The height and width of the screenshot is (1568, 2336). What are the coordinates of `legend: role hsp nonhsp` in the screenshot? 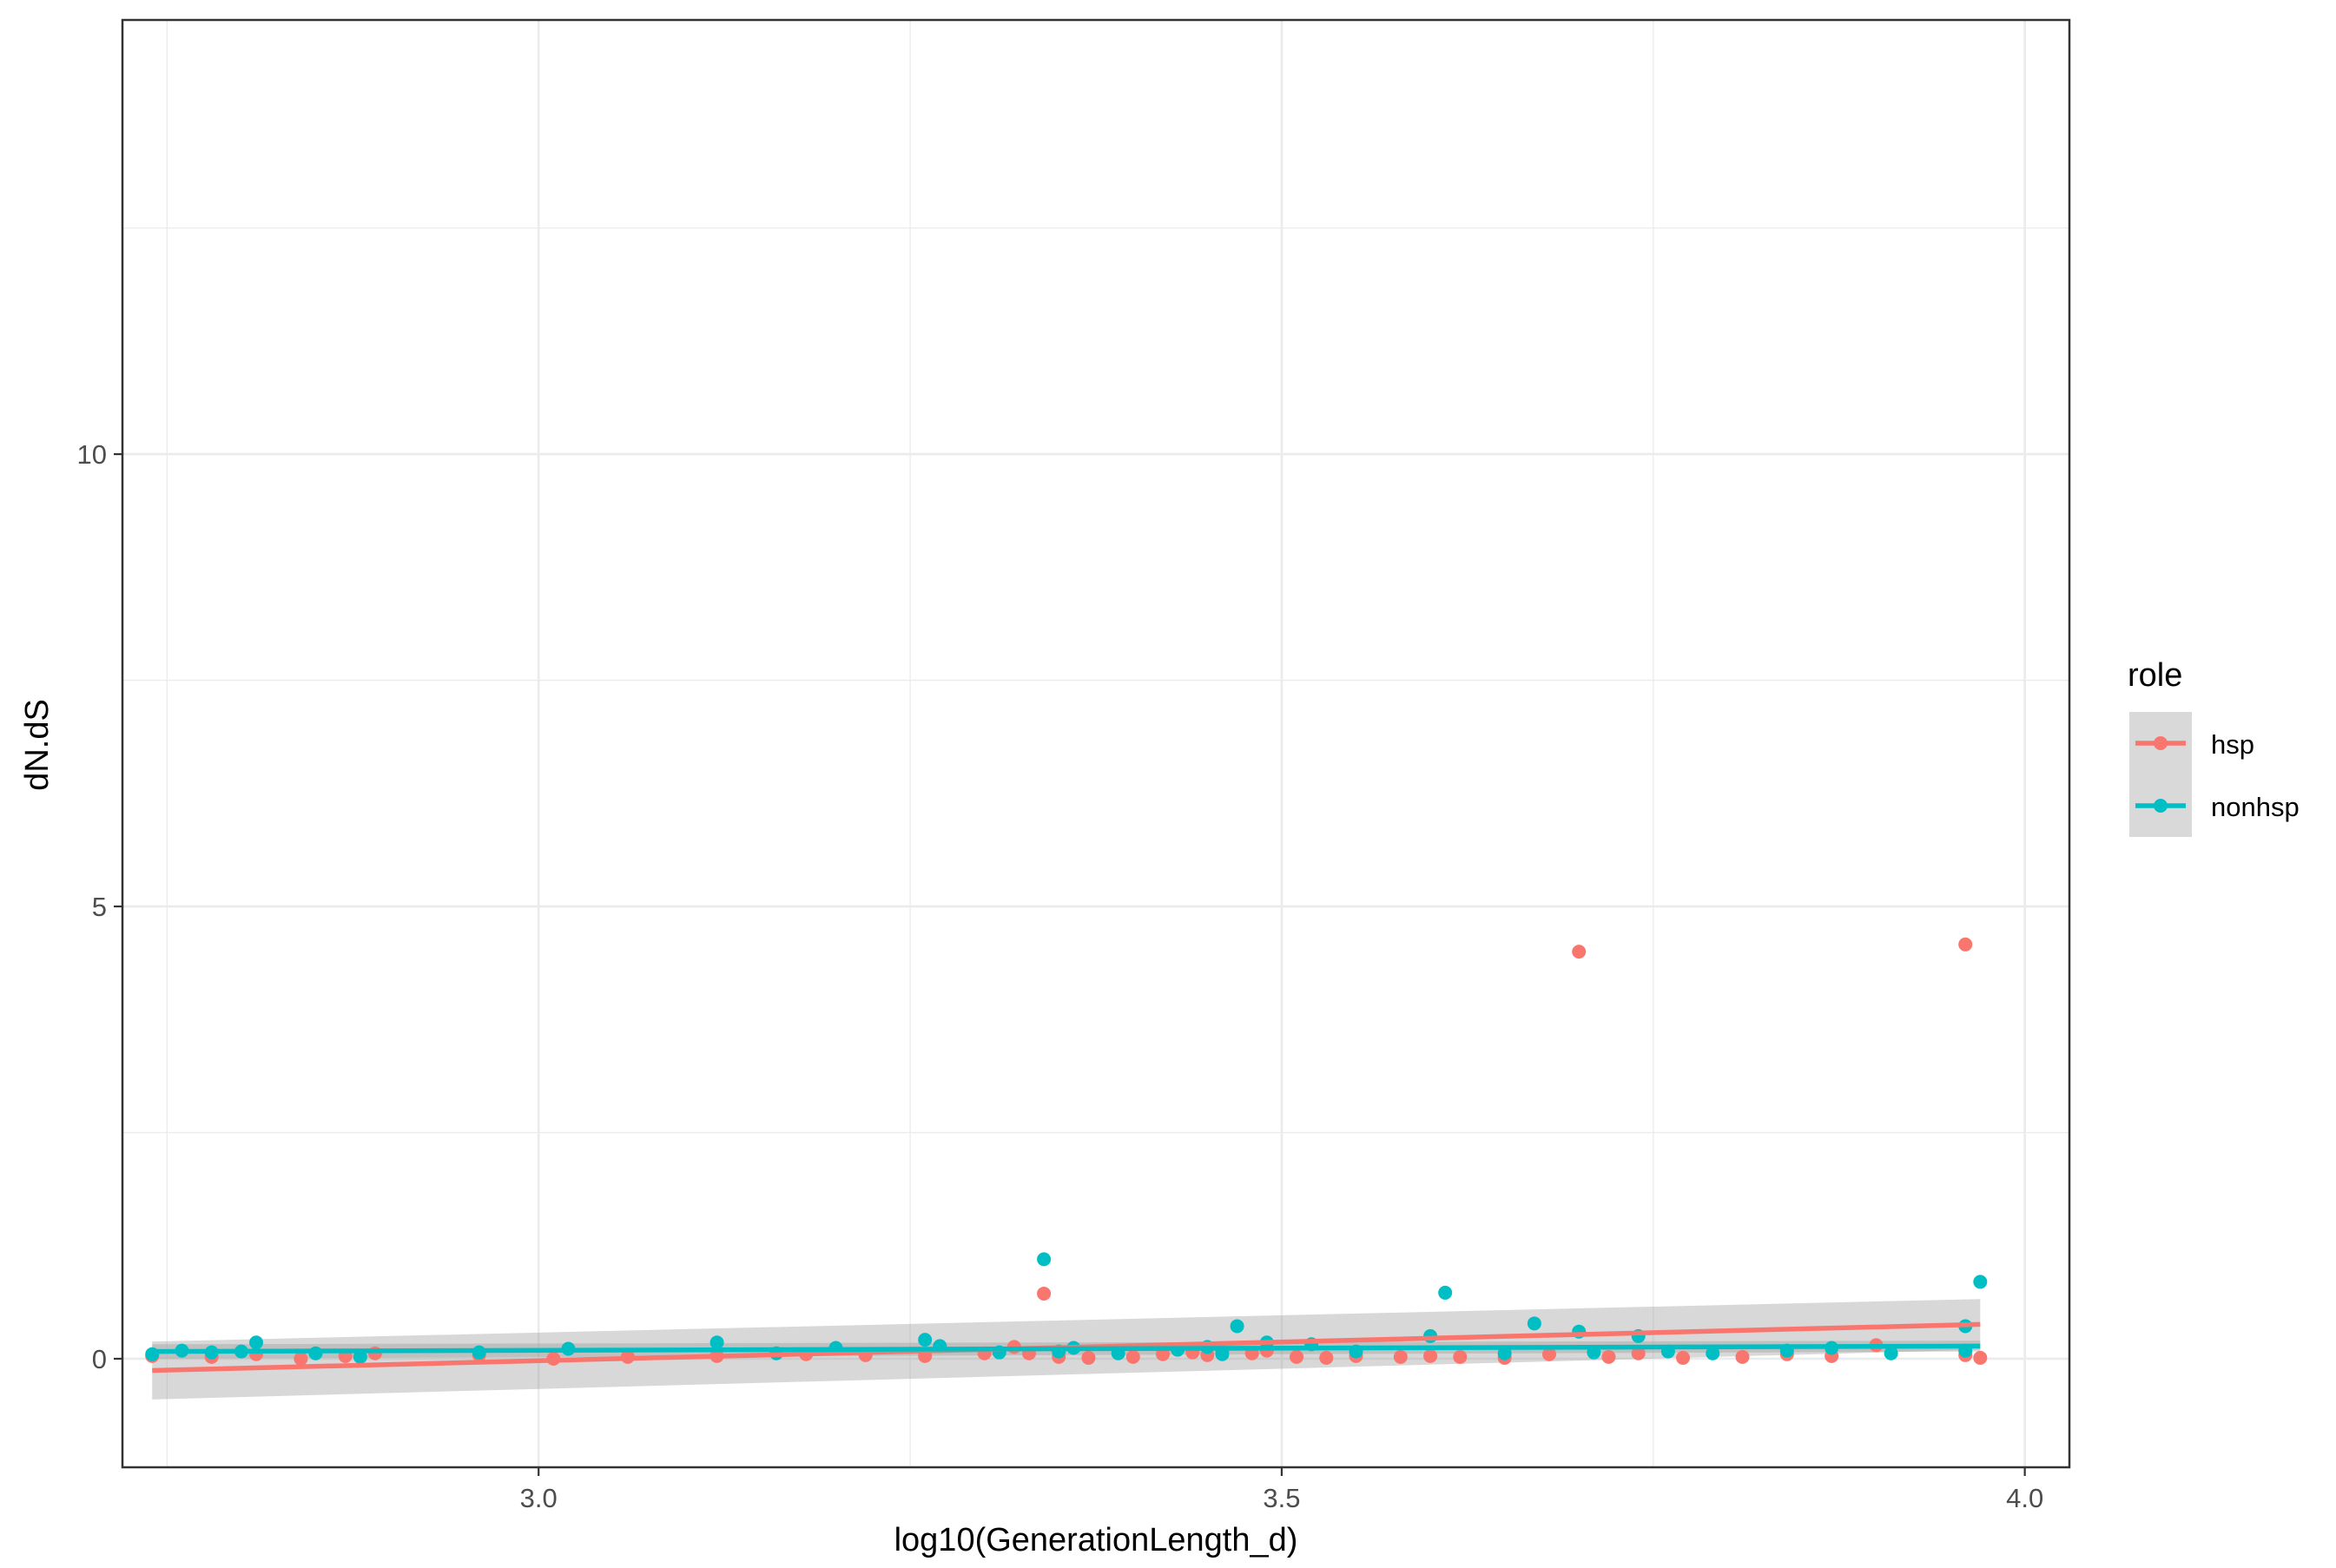 It's located at (2214, 747).